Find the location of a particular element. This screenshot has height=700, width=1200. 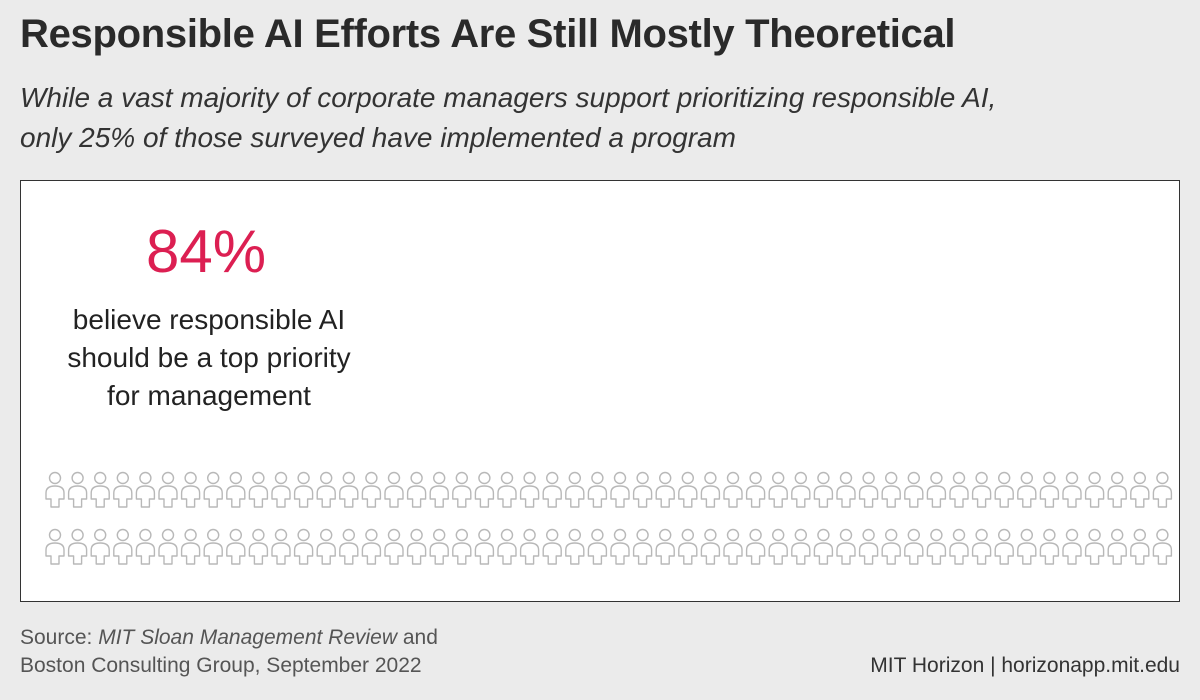

stat-label-line-3: for management is located at coordinates (209, 395).